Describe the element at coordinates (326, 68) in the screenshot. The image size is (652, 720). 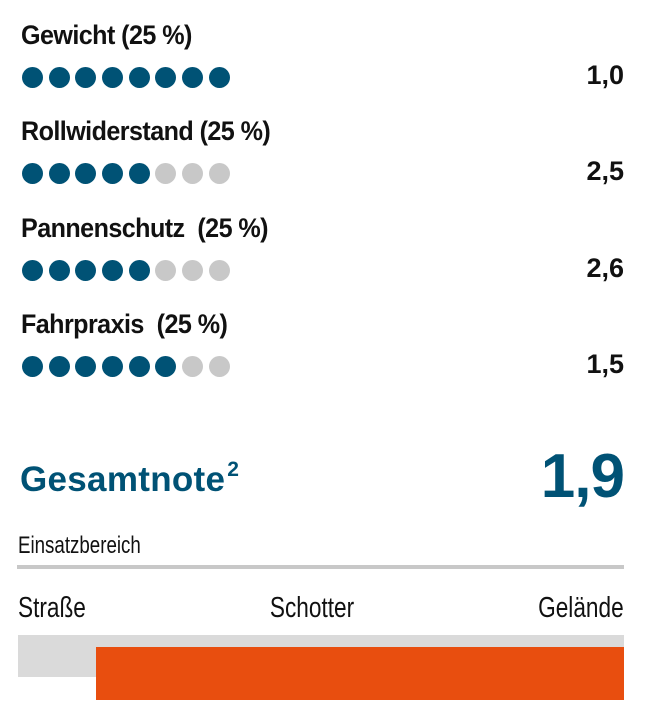
I see `criterion-weight: Gewicht (25 %) 1,0` at that location.